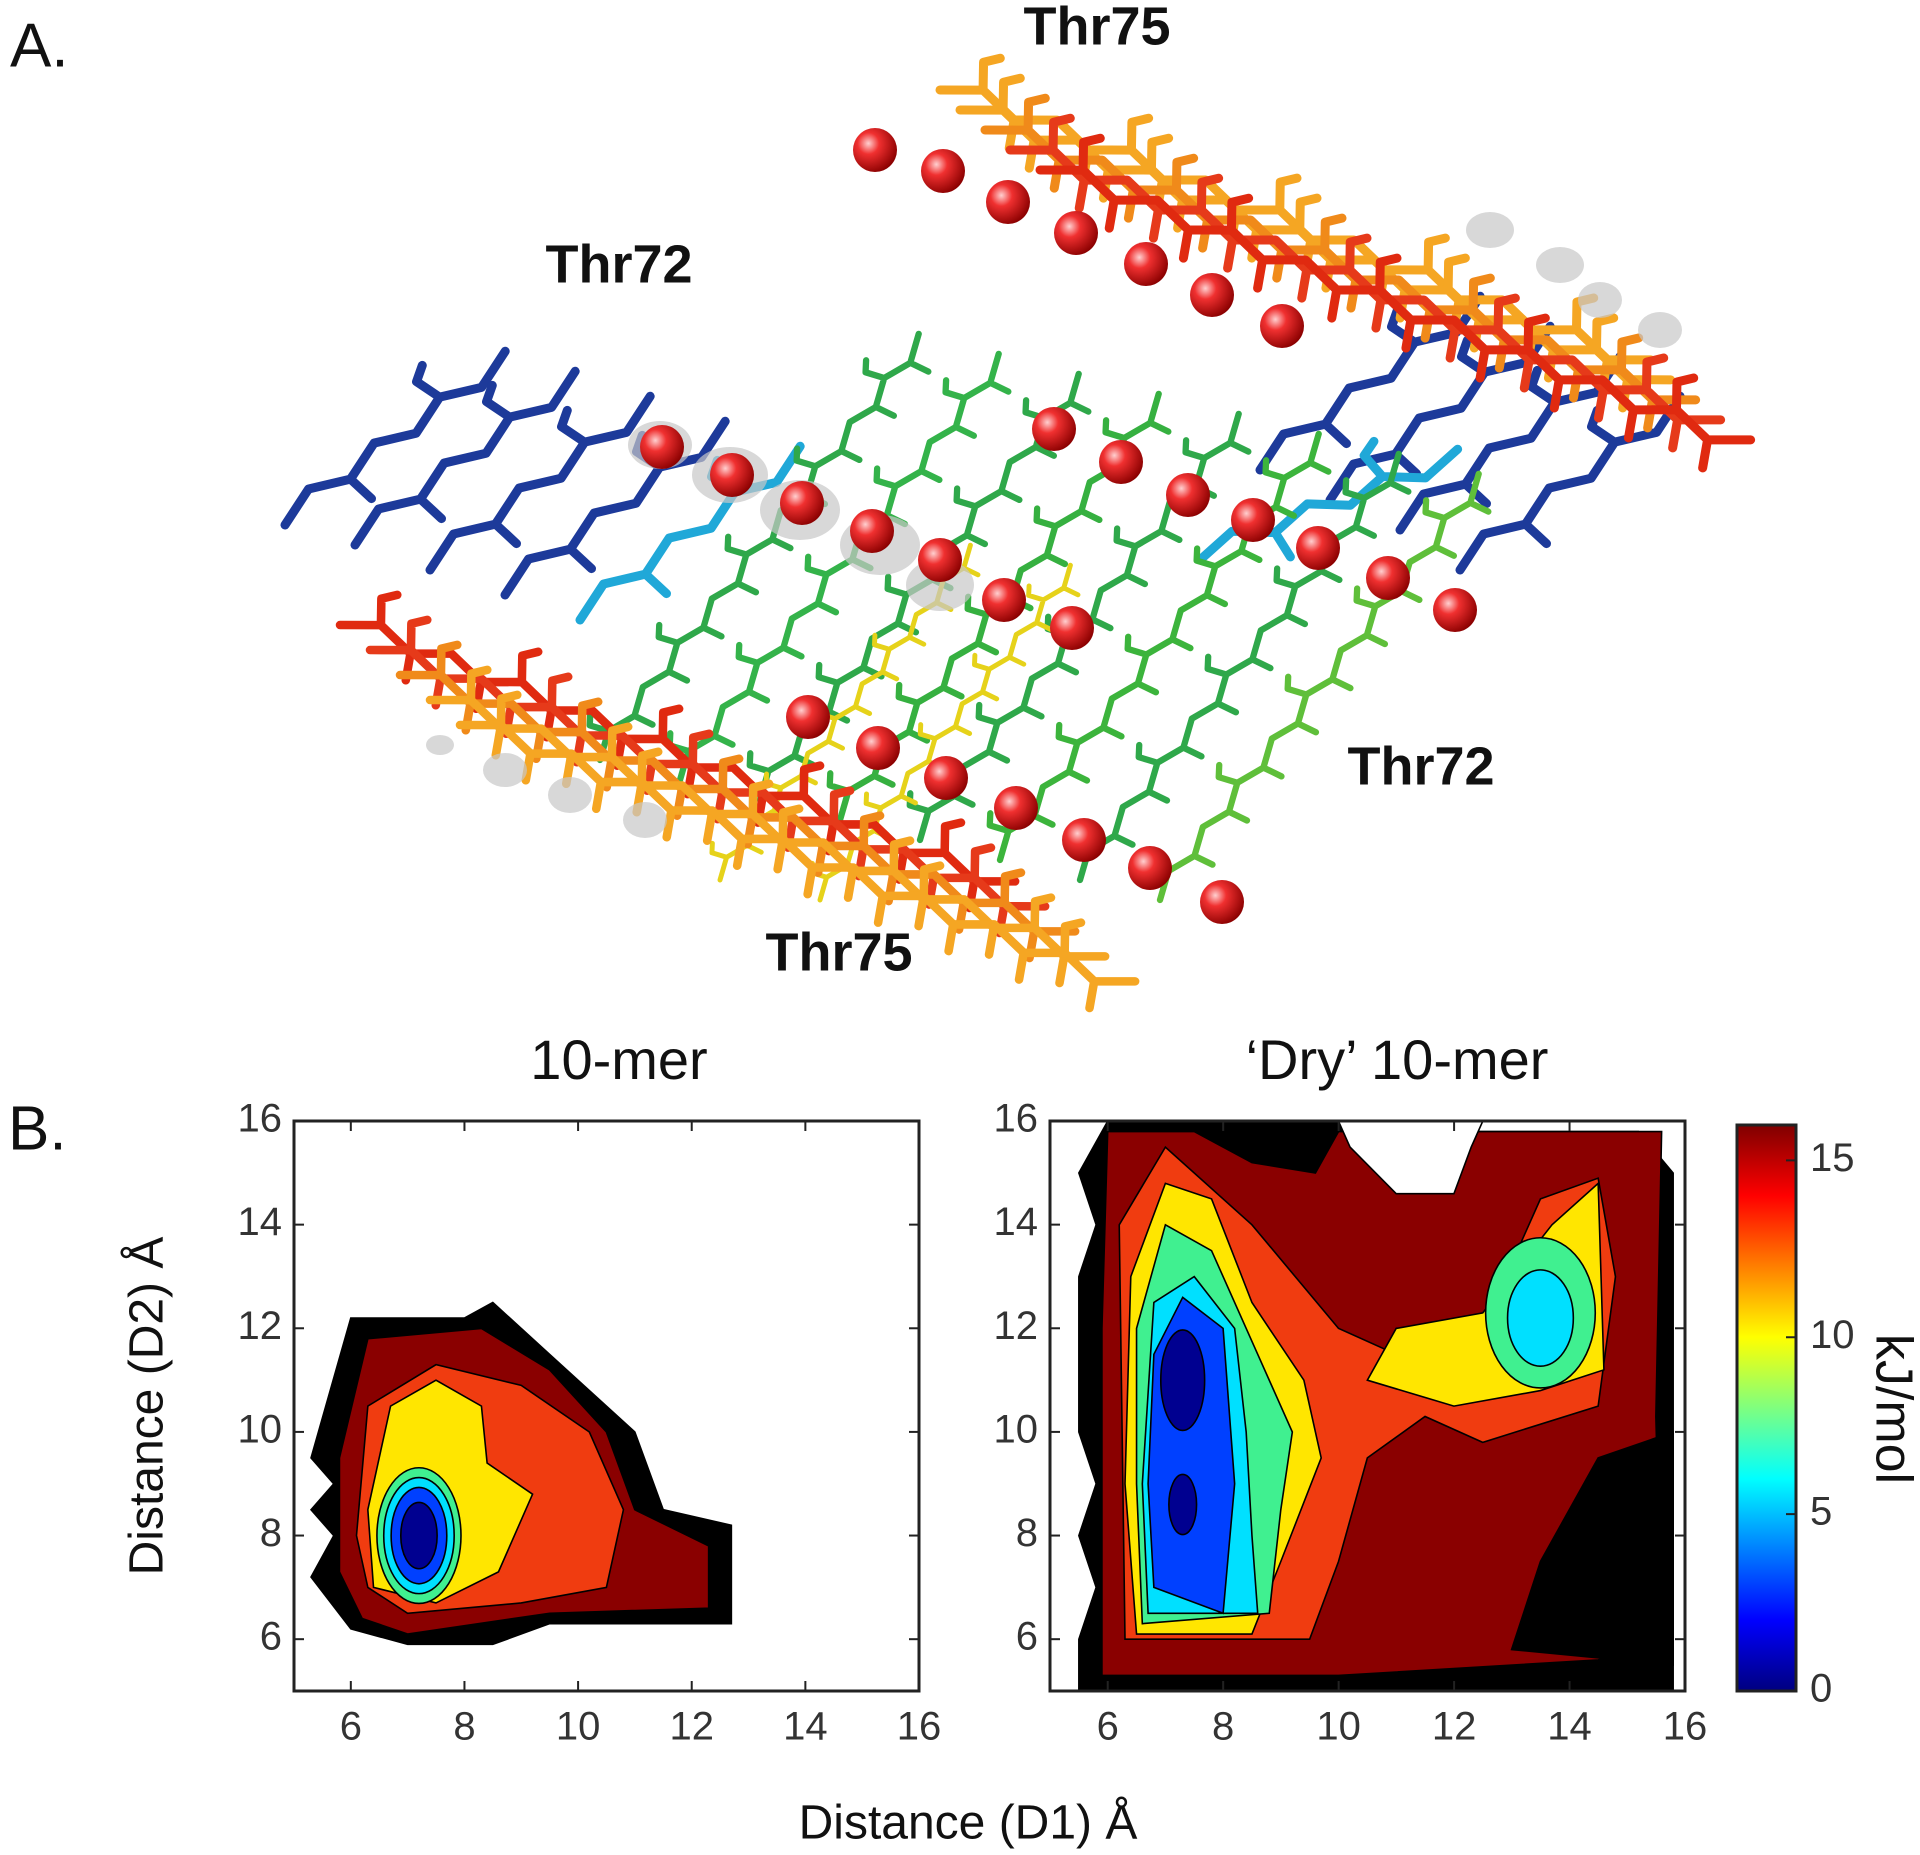  What do you see at coordinates (1766, 1408) in the screenshot?
I see `colorbar` at bounding box center [1766, 1408].